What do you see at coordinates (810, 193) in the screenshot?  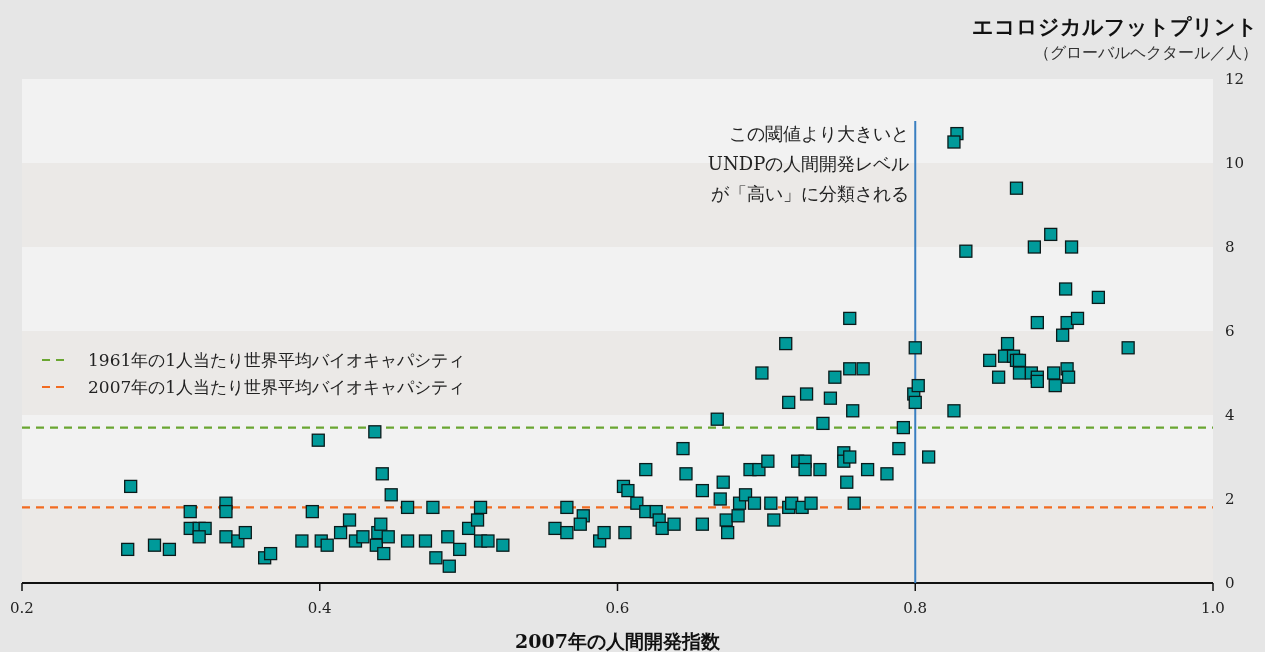 I see `annotation: が「高い」に分類される` at bounding box center [810, 193].